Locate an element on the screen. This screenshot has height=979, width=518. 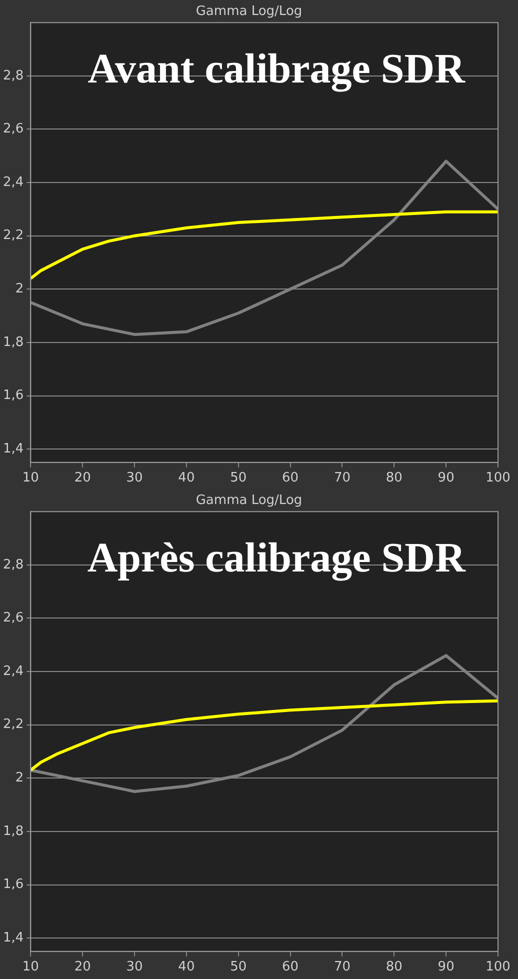
annotation: Avant calibrage SDR is located at coordinates (277, 69).